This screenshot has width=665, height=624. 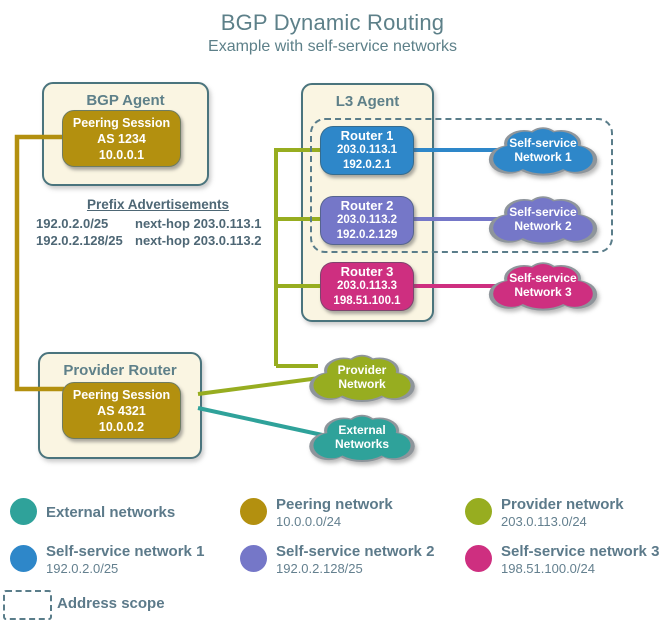 I want to click on router-2-ip1: 203.0.113.2, so click(x=367, y=220).